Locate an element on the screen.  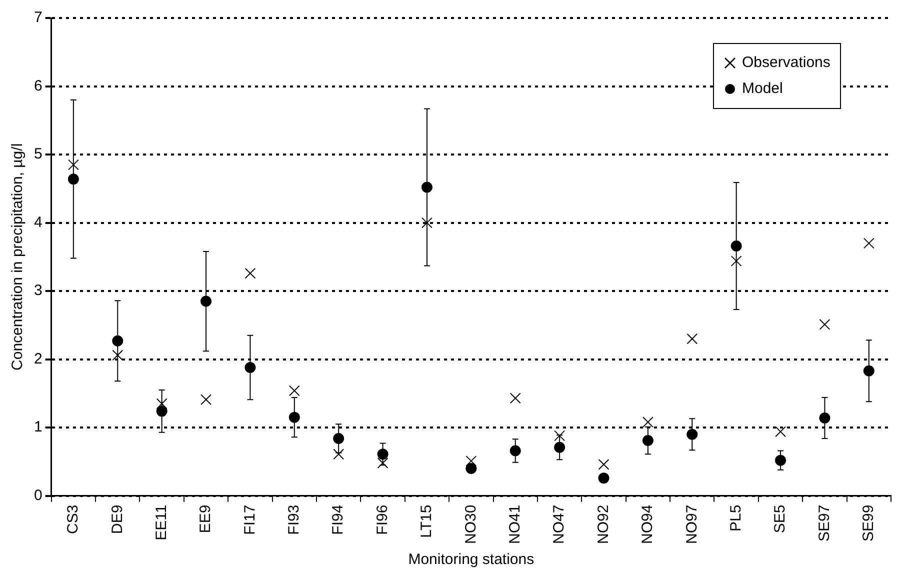
y-tick-label: 2 is located at coordinates (38, 359).